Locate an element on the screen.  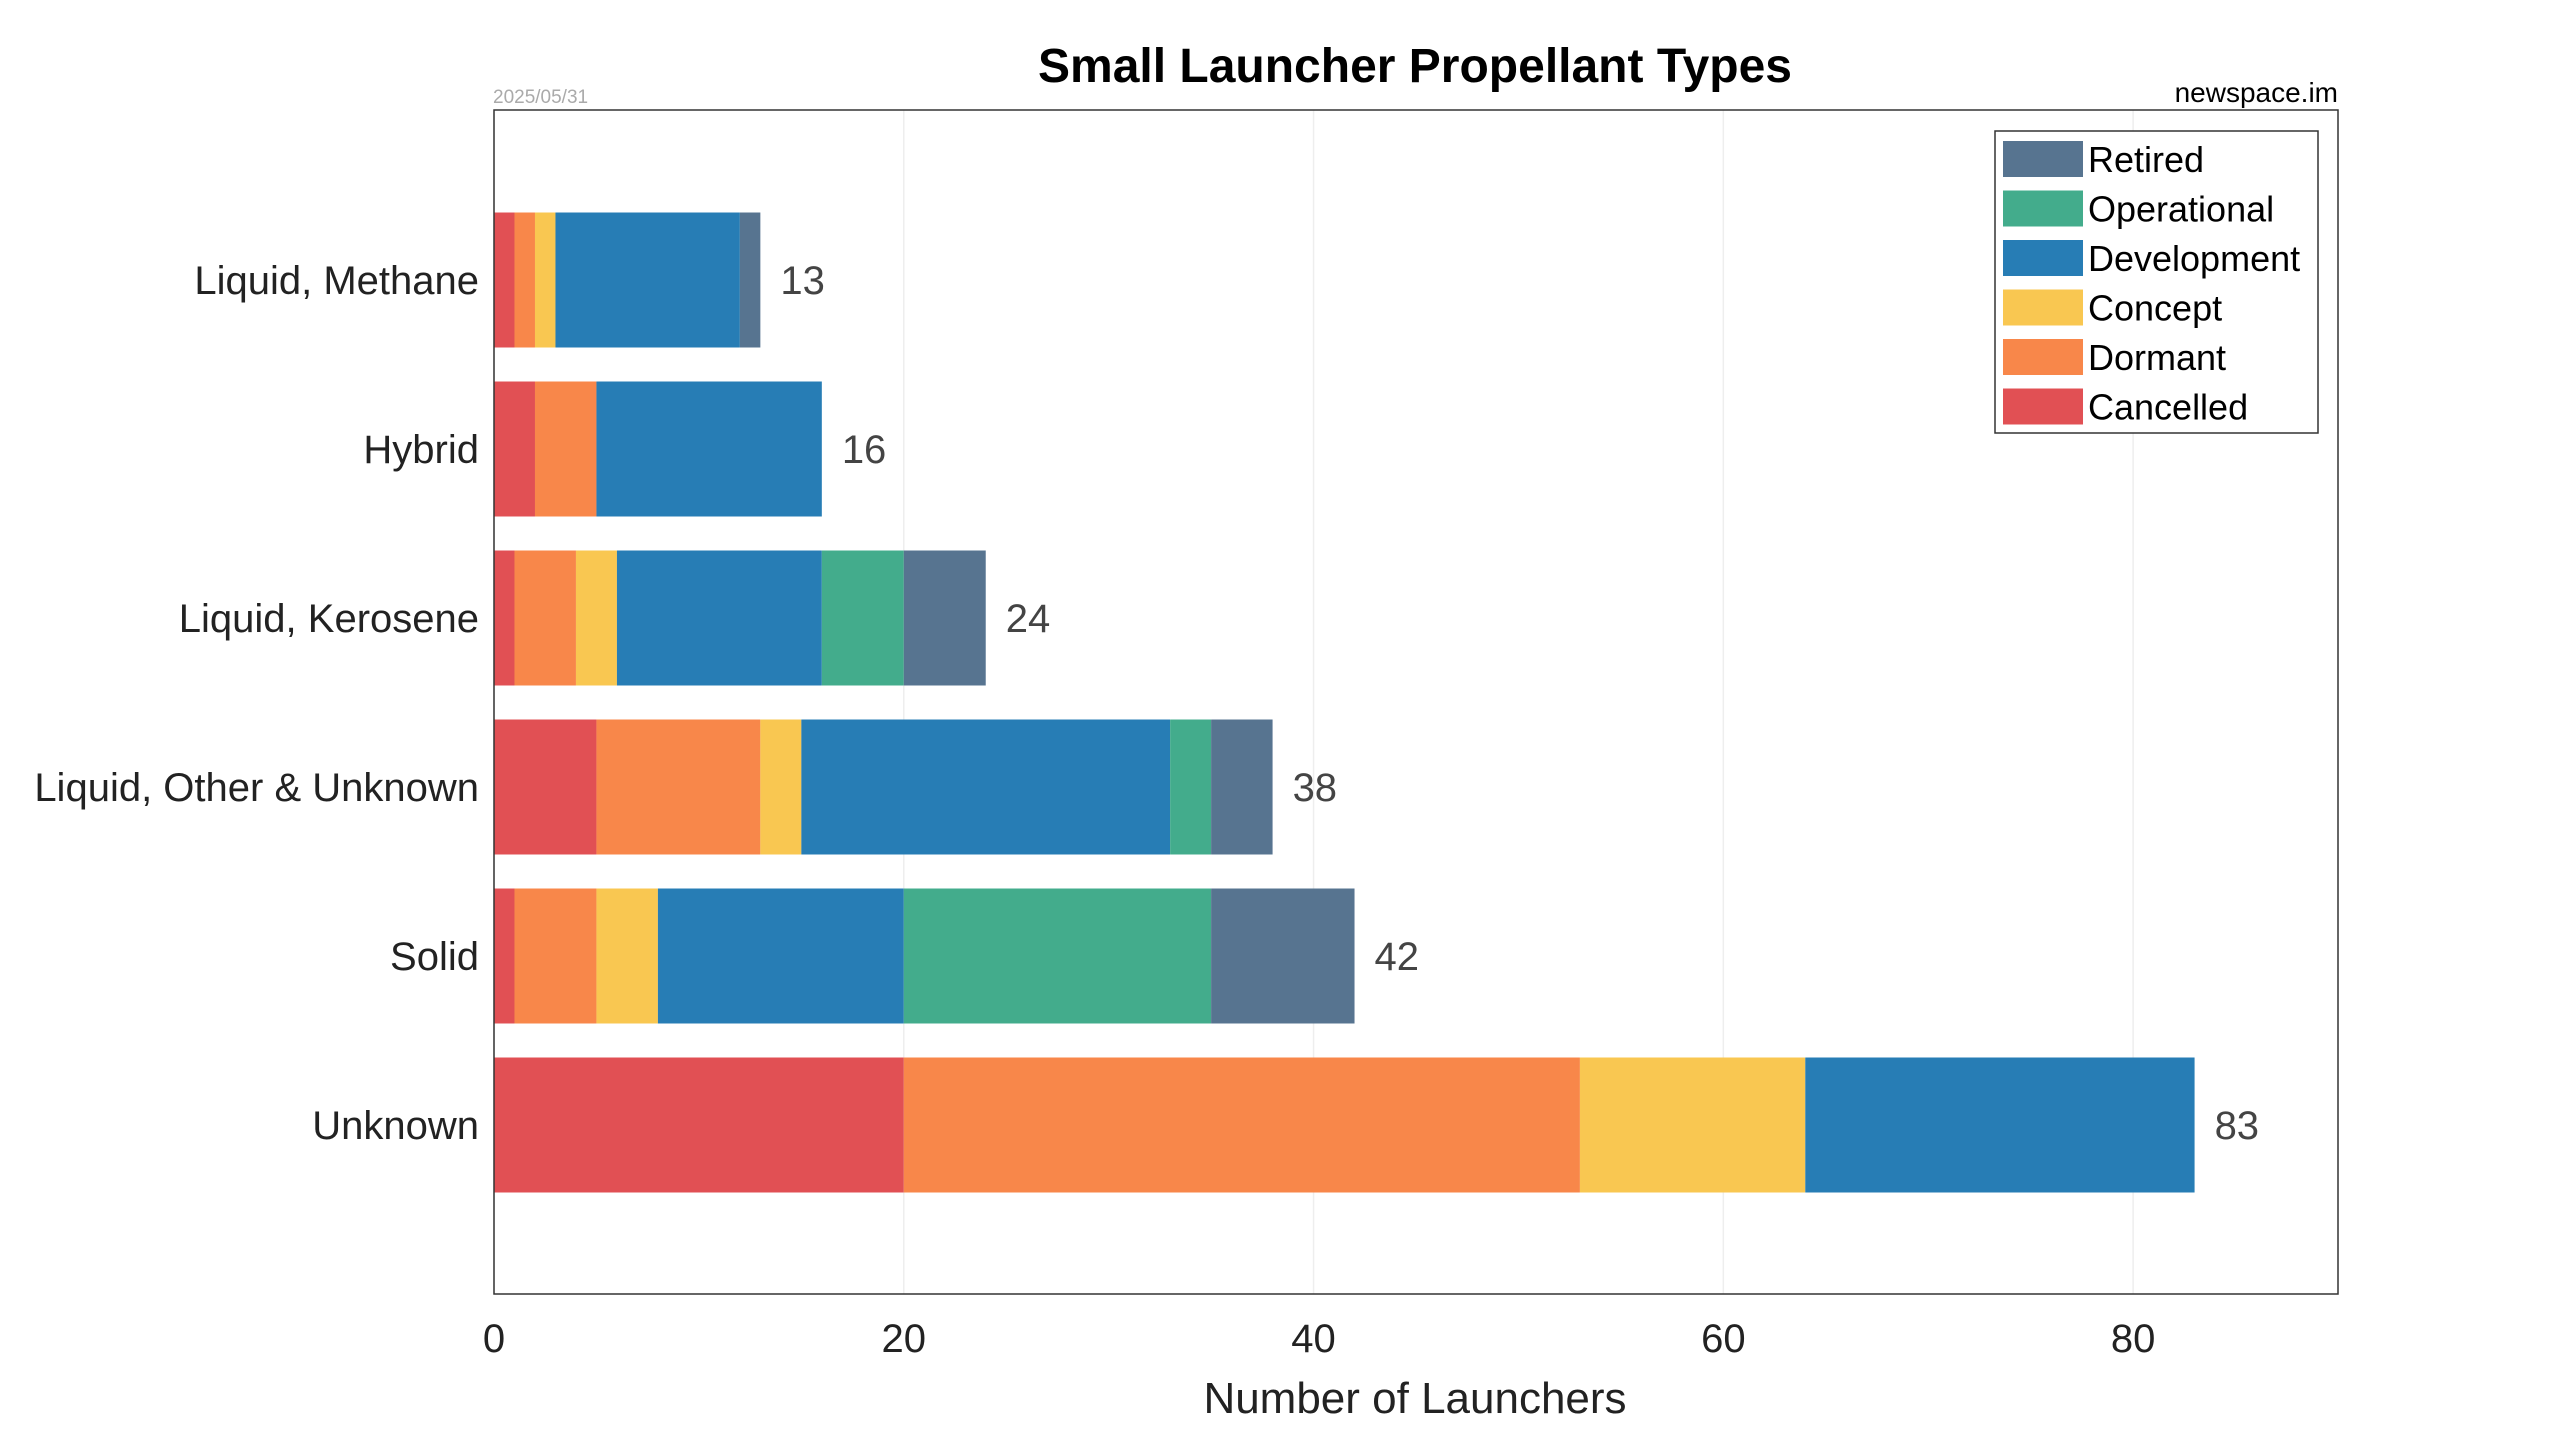
y-tick-label: Liquid, Methane is located at coordinates (336, 281).